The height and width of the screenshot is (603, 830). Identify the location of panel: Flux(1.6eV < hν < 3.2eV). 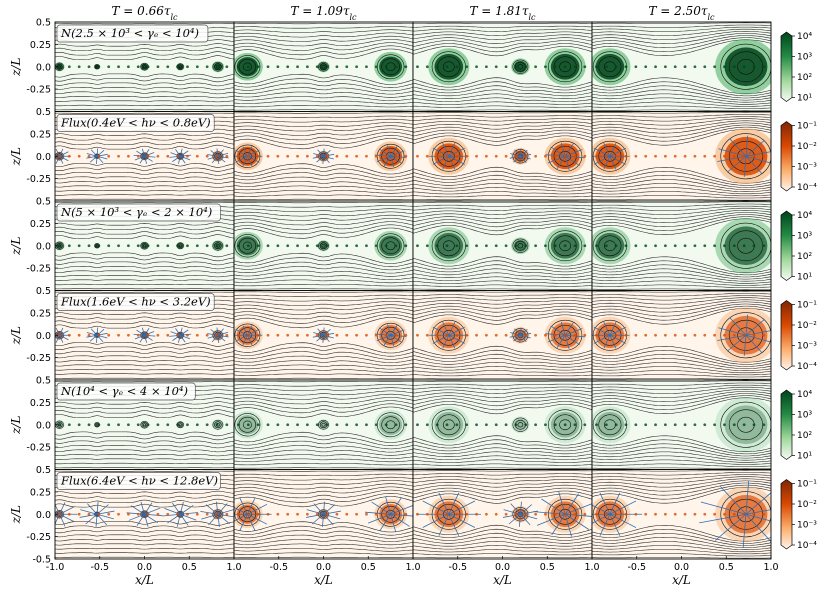
(144, 335).